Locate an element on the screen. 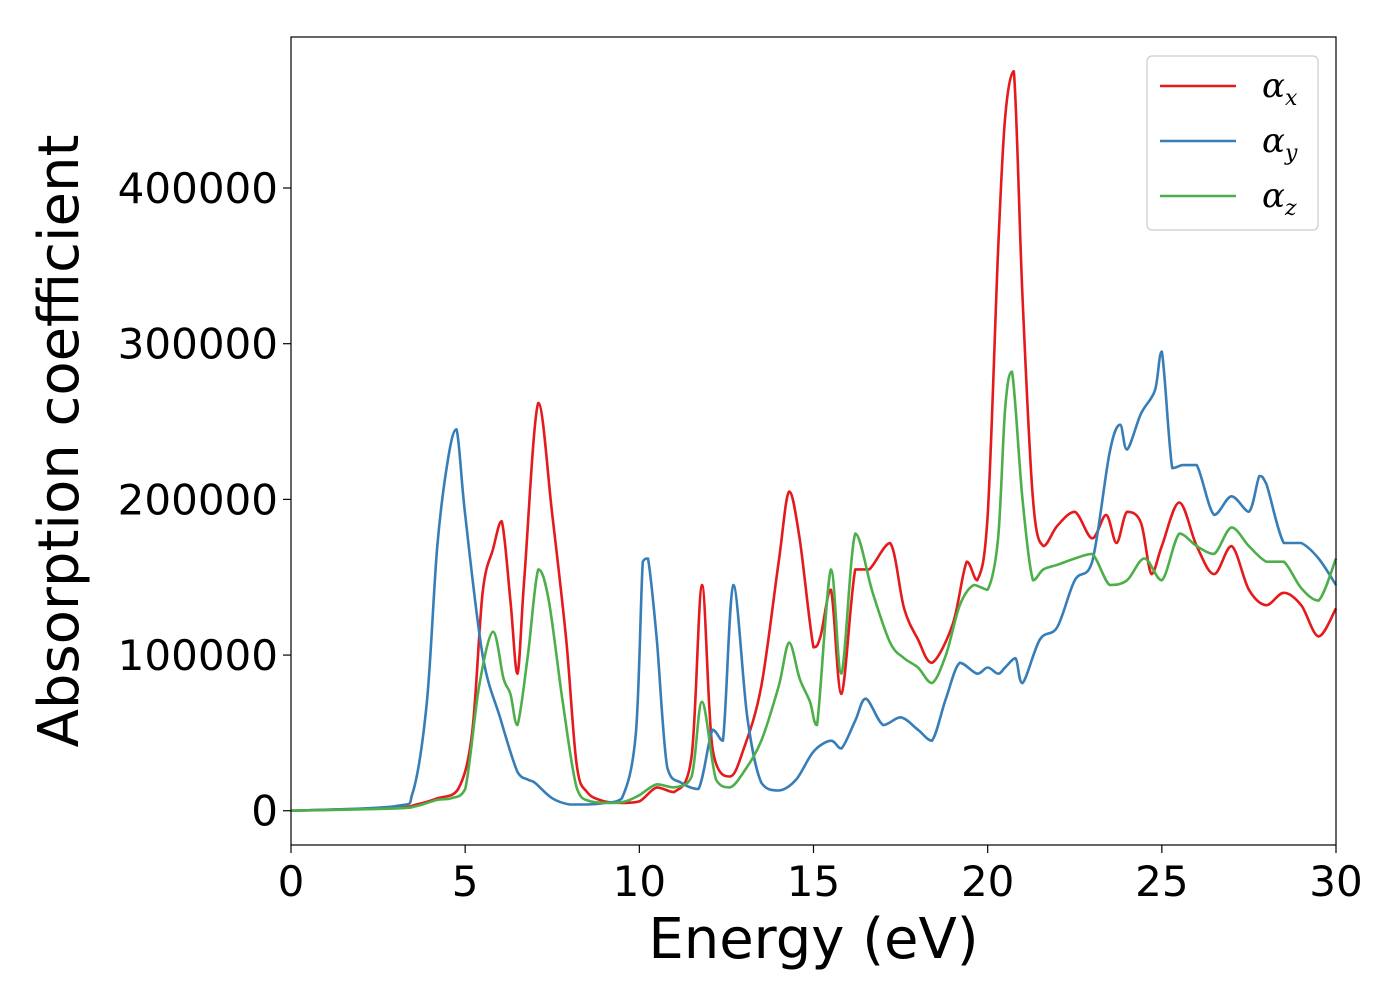  y-tick-label: 400000 is located at coordinates (198, 188).